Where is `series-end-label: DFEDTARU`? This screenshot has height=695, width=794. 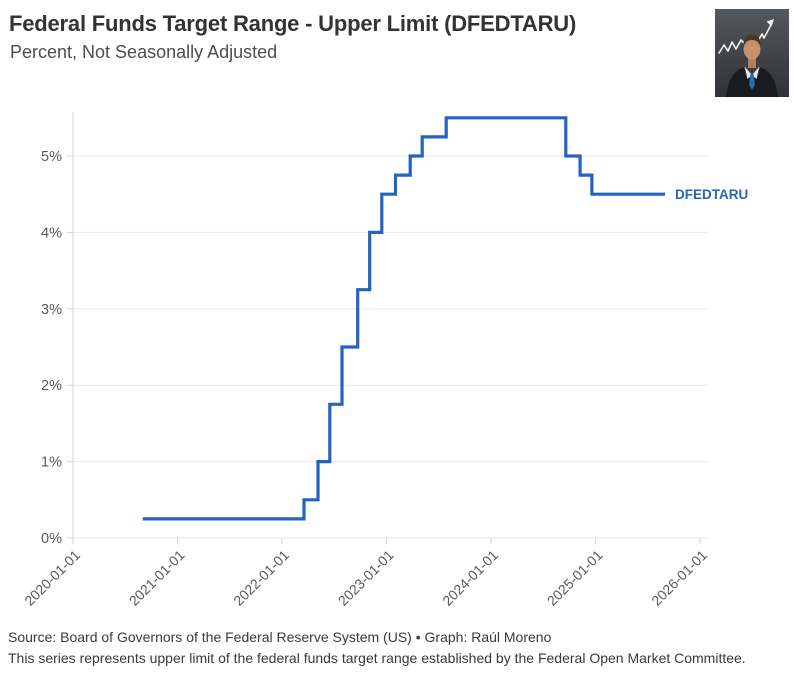
series-end-label: DFEDTARU is located at coordinates (711, 194).